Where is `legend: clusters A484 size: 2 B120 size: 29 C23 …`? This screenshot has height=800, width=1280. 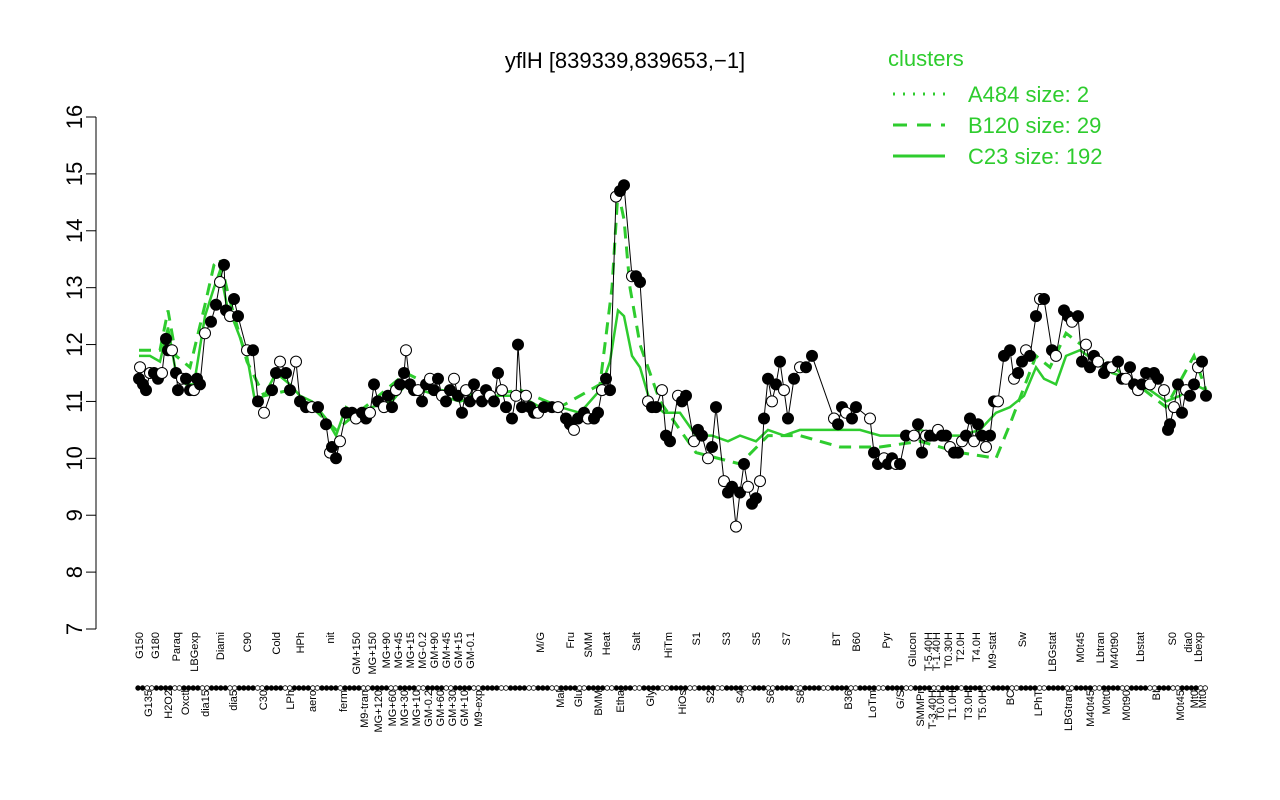 legend: clusters A484 size: 2 B120 size: 29 C23 … is located at coordinates (995, 107).